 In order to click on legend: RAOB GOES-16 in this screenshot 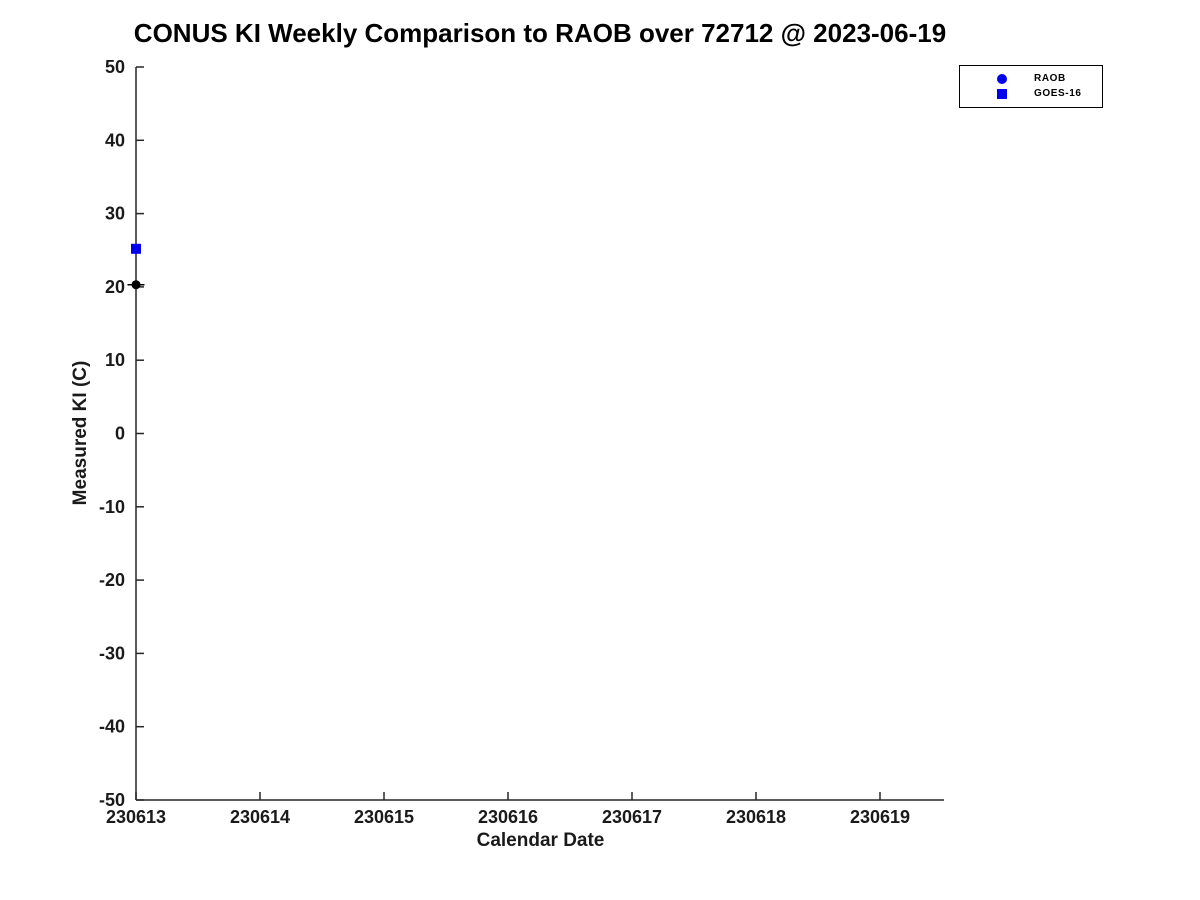, I will do `click(1031, 86)`.